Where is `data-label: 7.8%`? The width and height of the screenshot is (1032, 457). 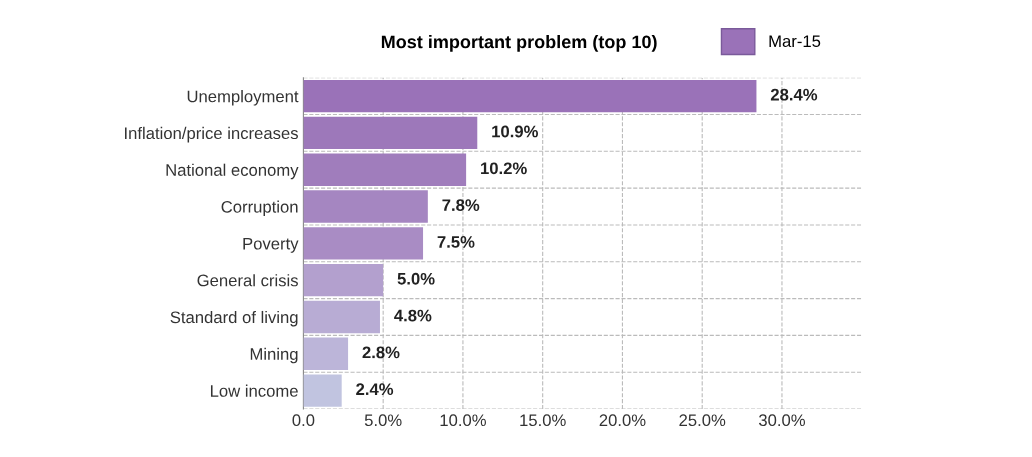 data-label: 7.8% is located at coordinates (461, 205).